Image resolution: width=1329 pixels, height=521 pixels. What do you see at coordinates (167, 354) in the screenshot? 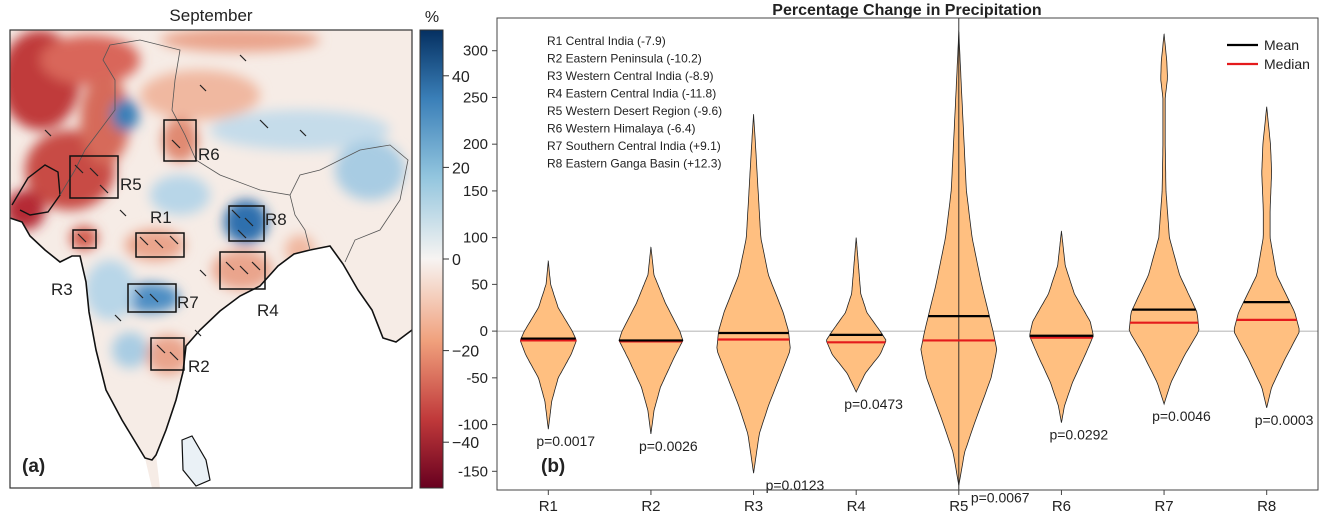
I see `region-box-r2` at bounding box center [167, 354].